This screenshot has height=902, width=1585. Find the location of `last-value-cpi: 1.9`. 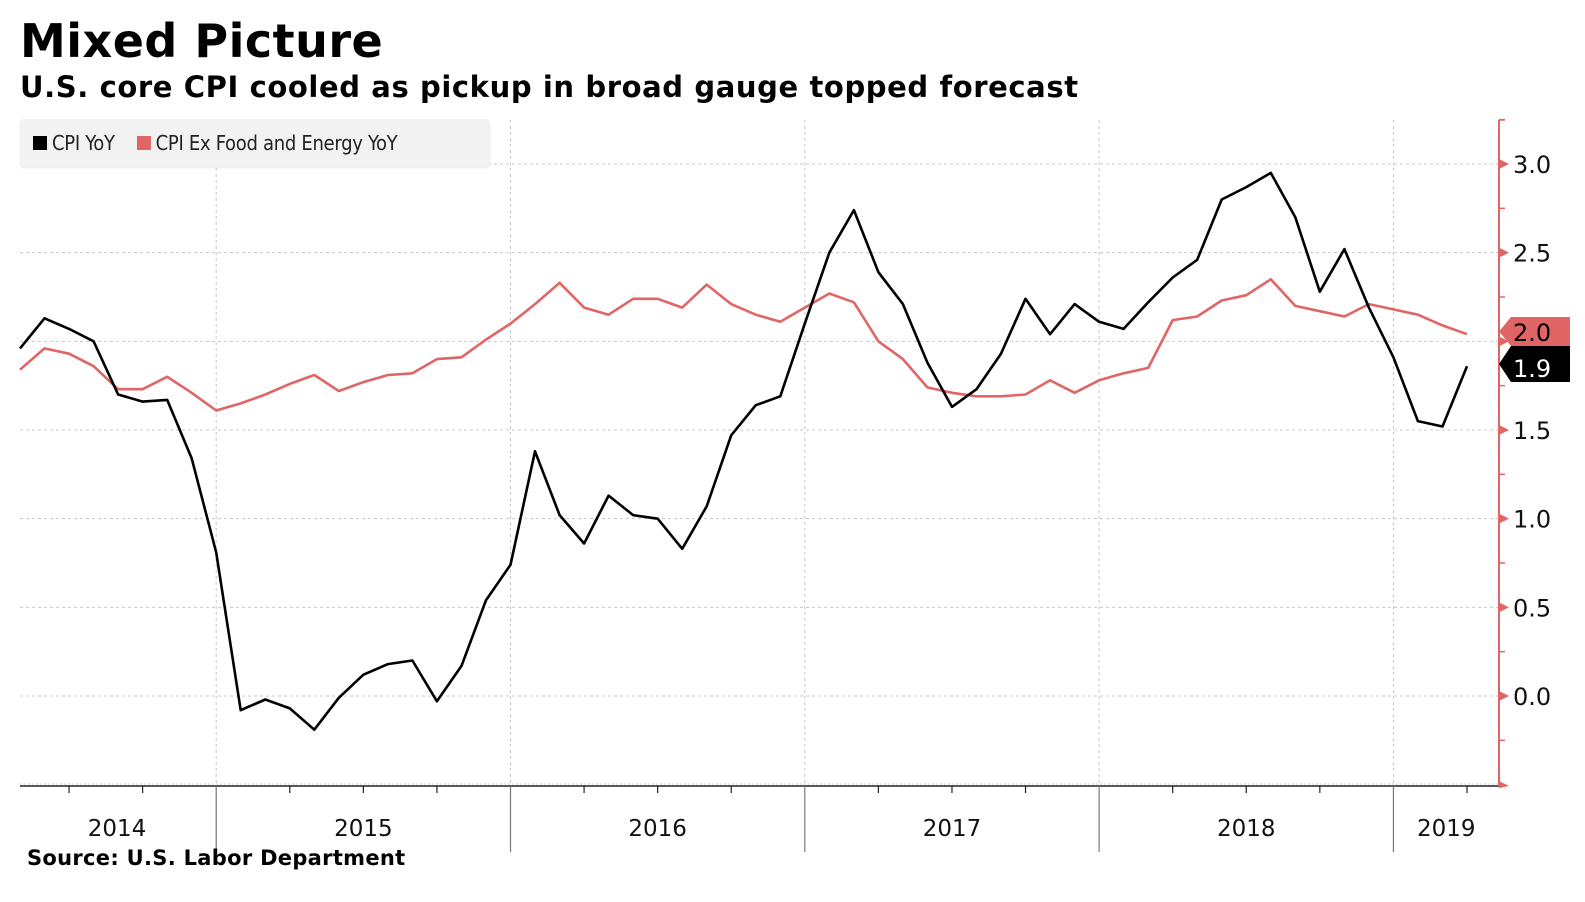

last-value-cpi: 1.9 is located at coordinates (1534, 364).